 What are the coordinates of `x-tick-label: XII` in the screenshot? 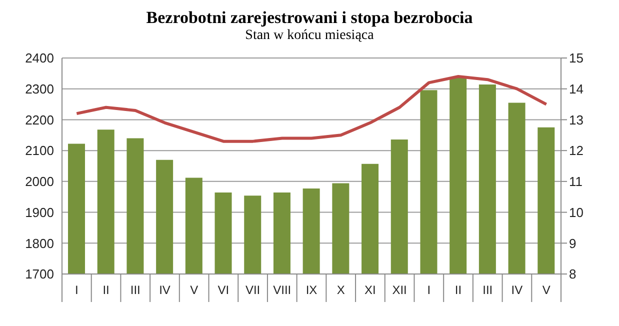 It's located at (399, 290).